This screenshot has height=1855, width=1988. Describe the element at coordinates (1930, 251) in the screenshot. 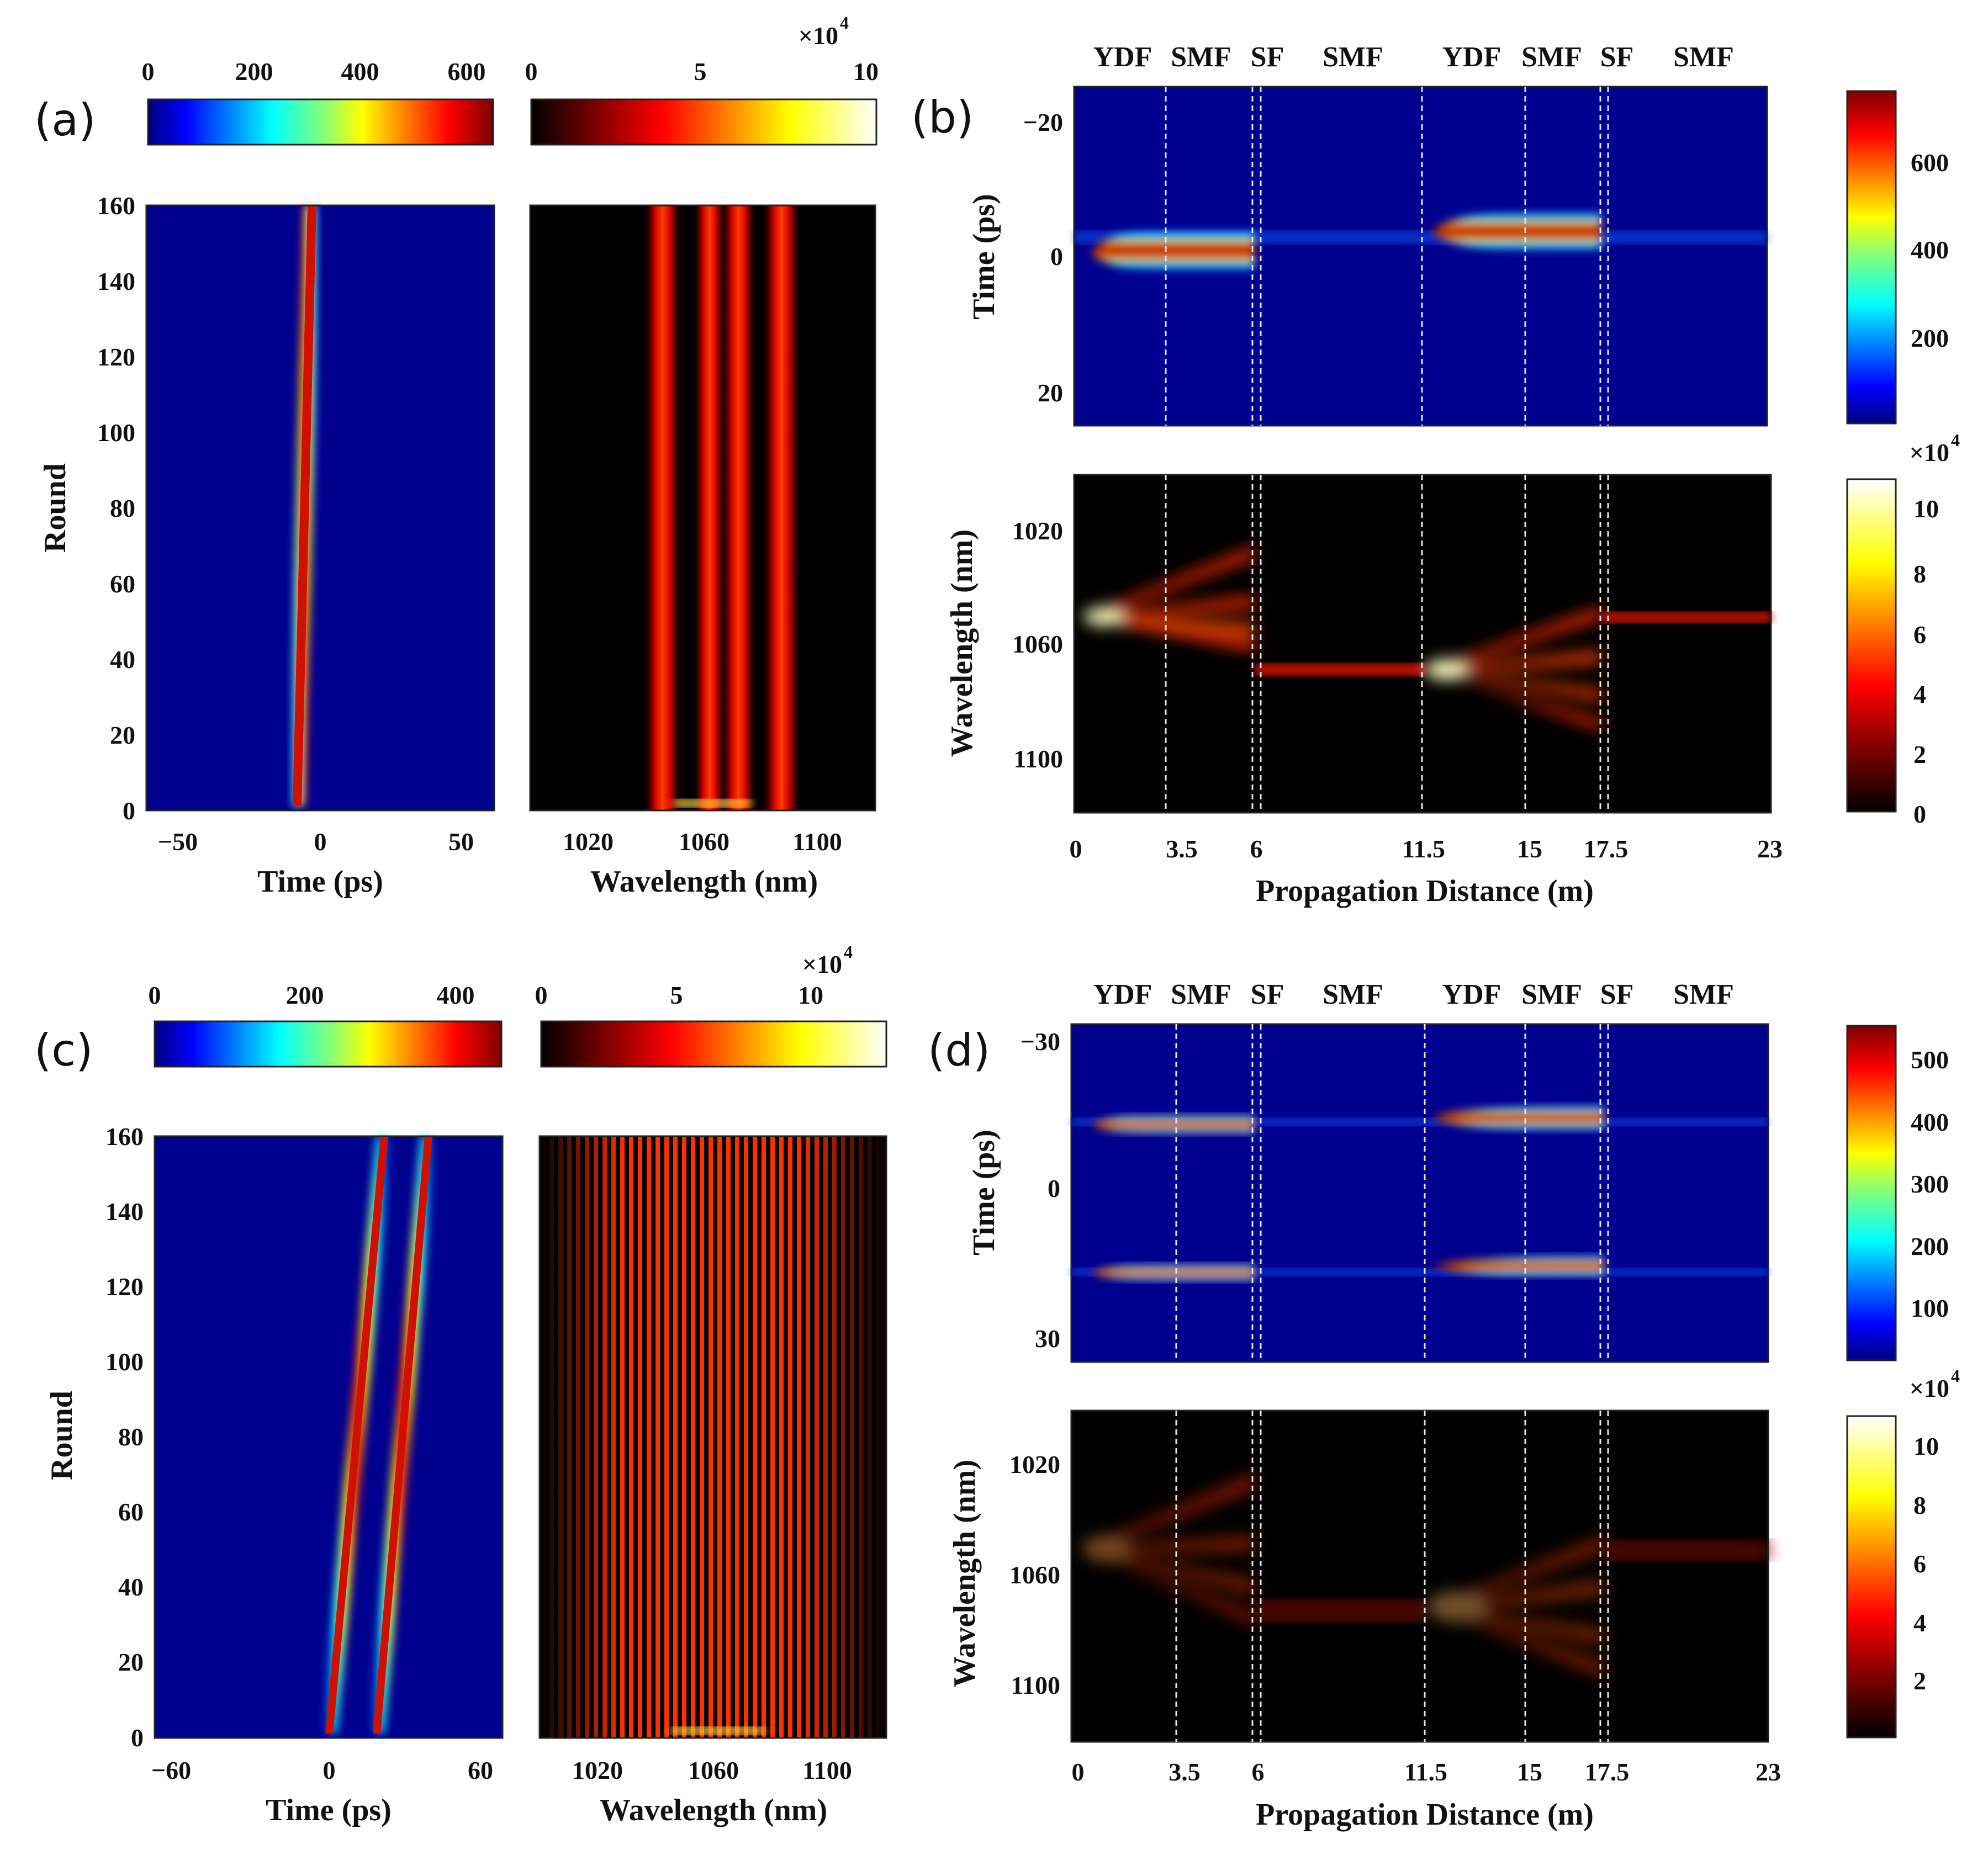

I see `colorbar-b-time-ticks: 200 400 600` at that location.